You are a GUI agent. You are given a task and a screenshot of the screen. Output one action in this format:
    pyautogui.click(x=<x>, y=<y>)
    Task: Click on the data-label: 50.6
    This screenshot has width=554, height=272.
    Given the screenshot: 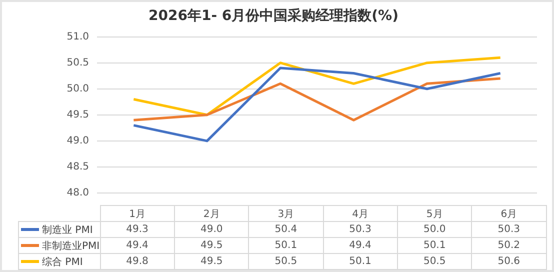 What is the action you would take?
    pyautogui.click(x=509, y=262)
    